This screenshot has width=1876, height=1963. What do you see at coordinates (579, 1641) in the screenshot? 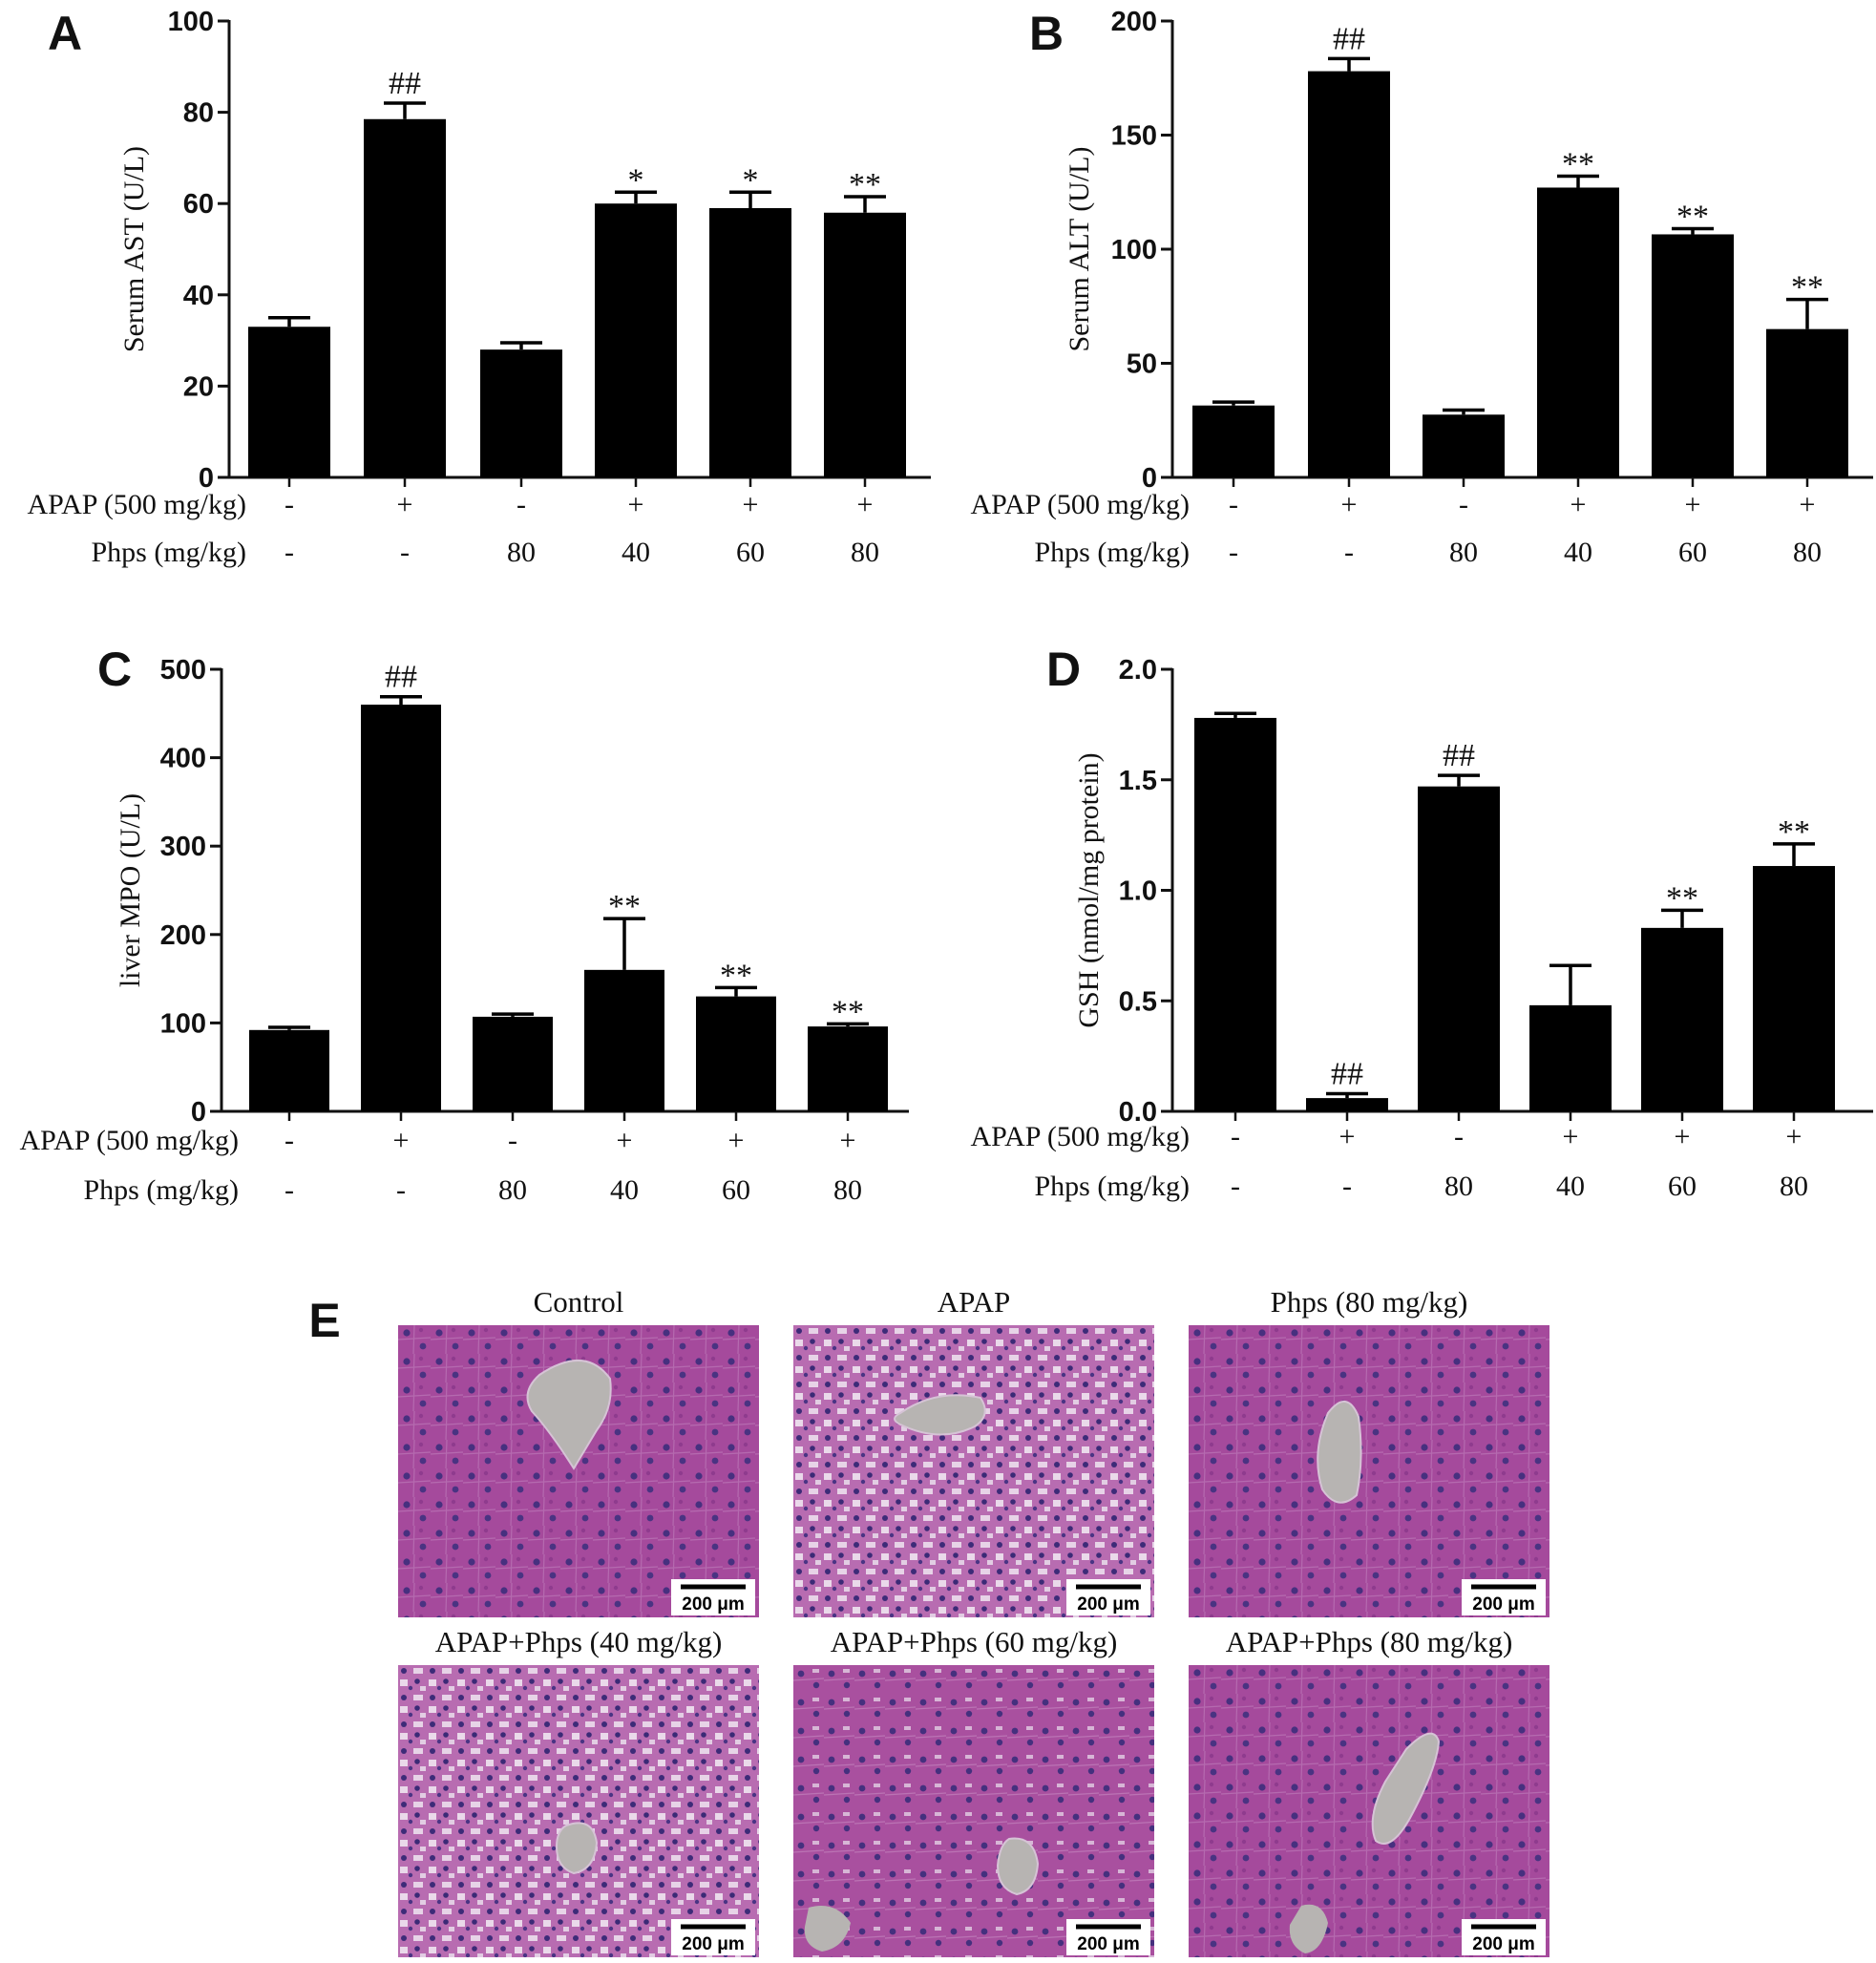
I see `histology-title: APAP+Phps (40 mg/kg)` at bounding box center [579, 1641].